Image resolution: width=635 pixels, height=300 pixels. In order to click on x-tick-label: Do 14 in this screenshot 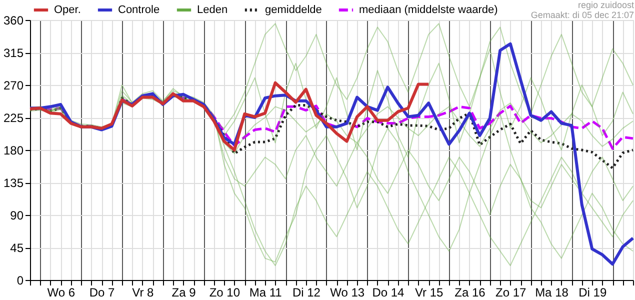, I will do `click(388, 293)`.